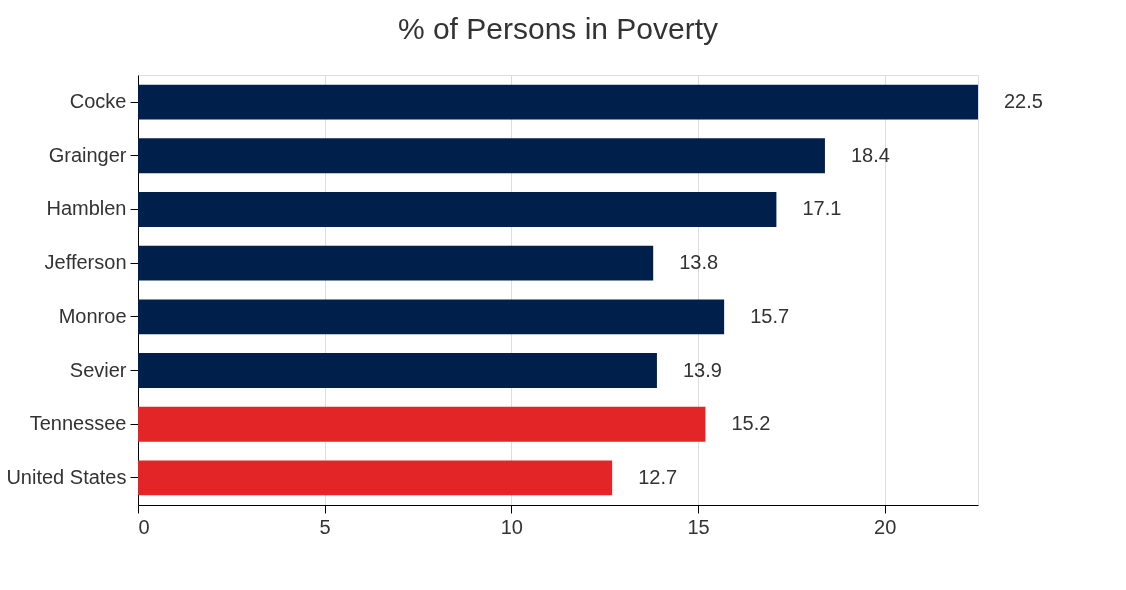  I want to click on y-tick-label: United States, so click(66, 476).